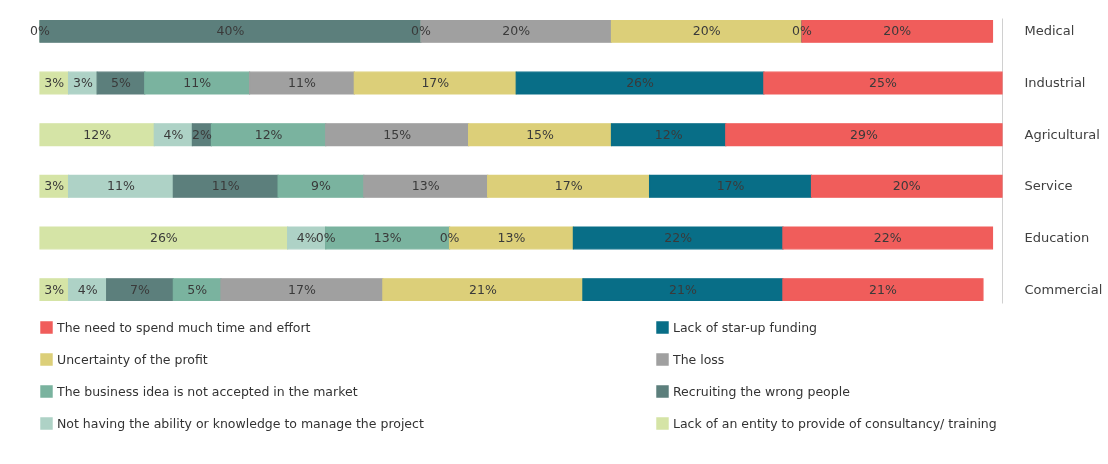  Describe the element at coordinates (321, 186) in the screenshot. I see `data-label: 9%` at that location.